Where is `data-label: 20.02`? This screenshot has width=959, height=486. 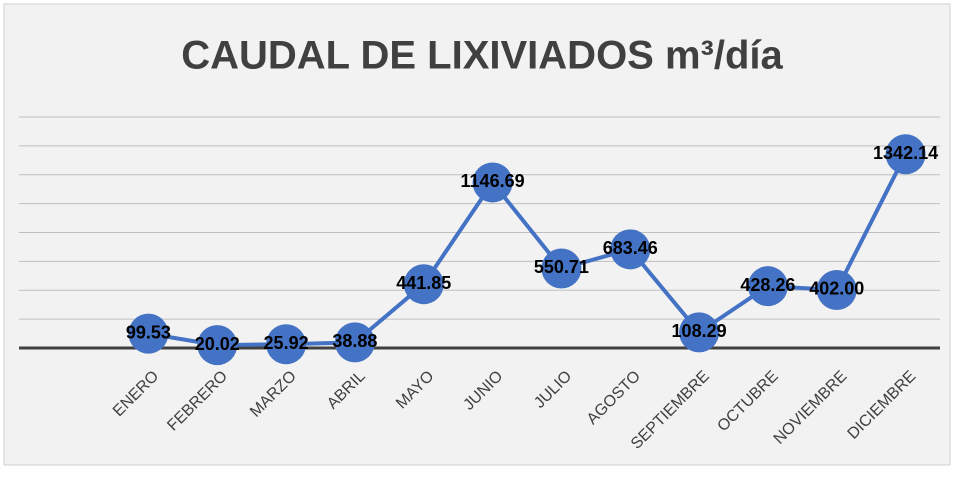
data-label: 20.02 is located at coordinates (217, 344).